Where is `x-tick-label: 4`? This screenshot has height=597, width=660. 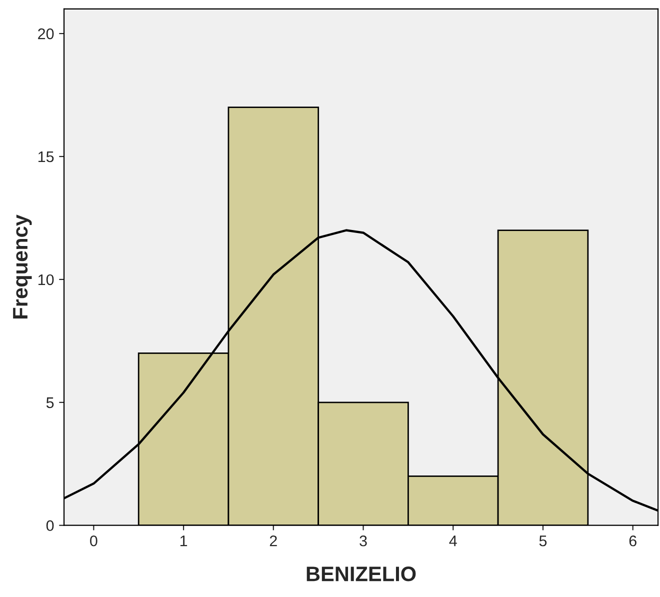
x-tick-label: 4 is located at coordinates (453, 541).